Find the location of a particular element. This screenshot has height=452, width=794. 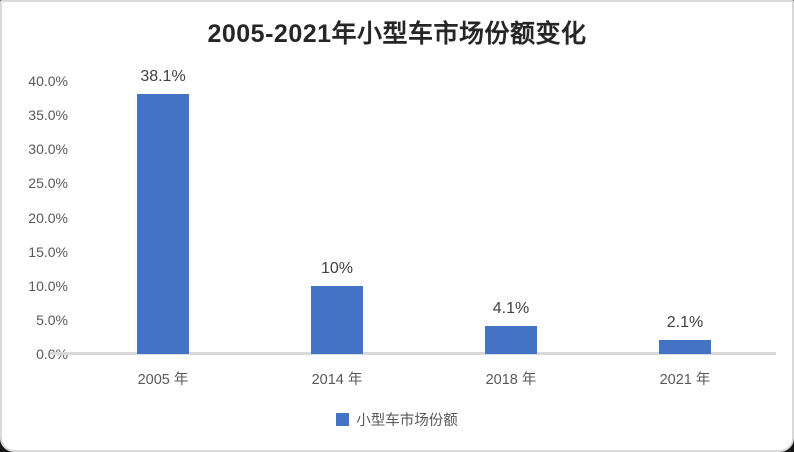

x-axis-label: 2018 年 is located at coordinates (511, 380).